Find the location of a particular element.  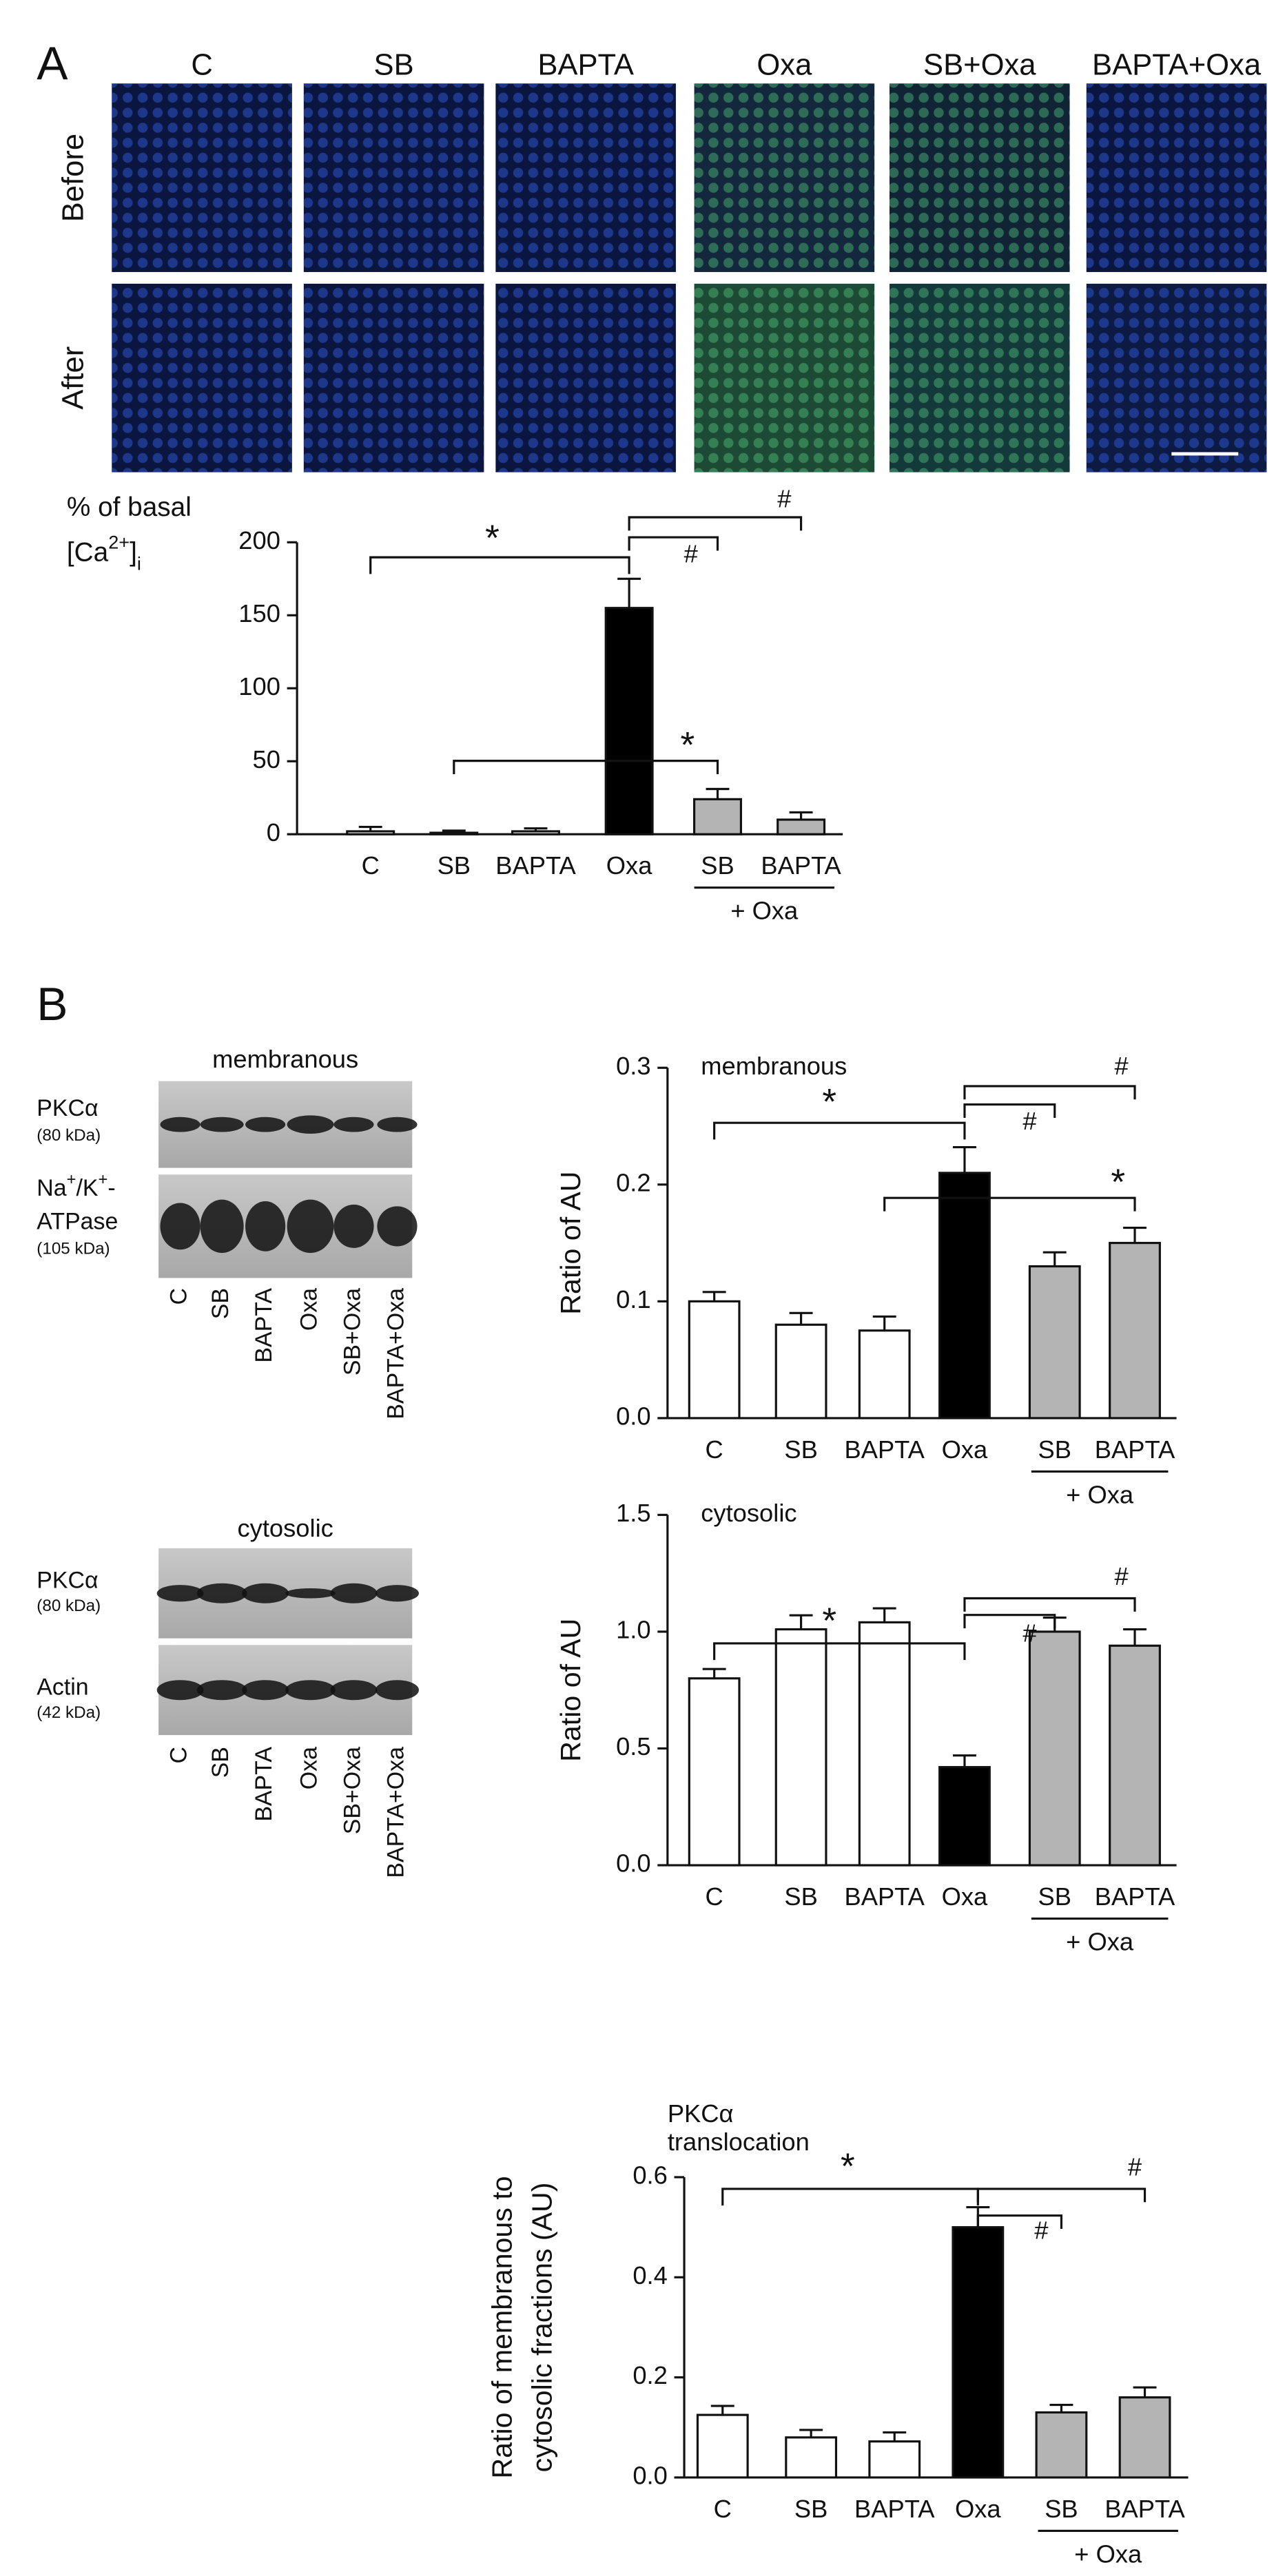

text-run: PKCα is located at coordinates (67, 1580).